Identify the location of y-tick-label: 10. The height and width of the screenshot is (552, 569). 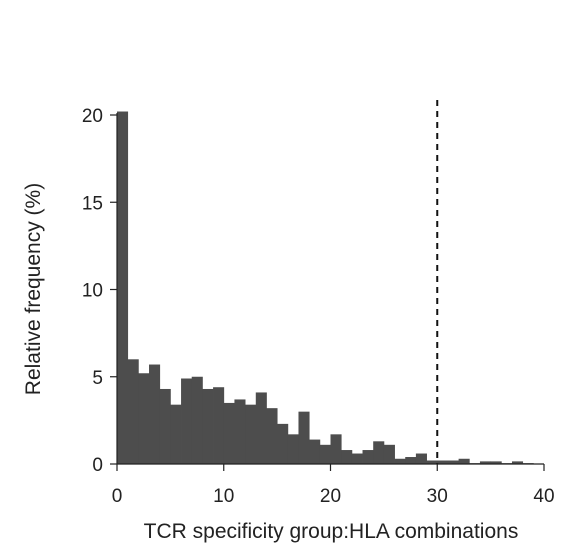
(92, 291).